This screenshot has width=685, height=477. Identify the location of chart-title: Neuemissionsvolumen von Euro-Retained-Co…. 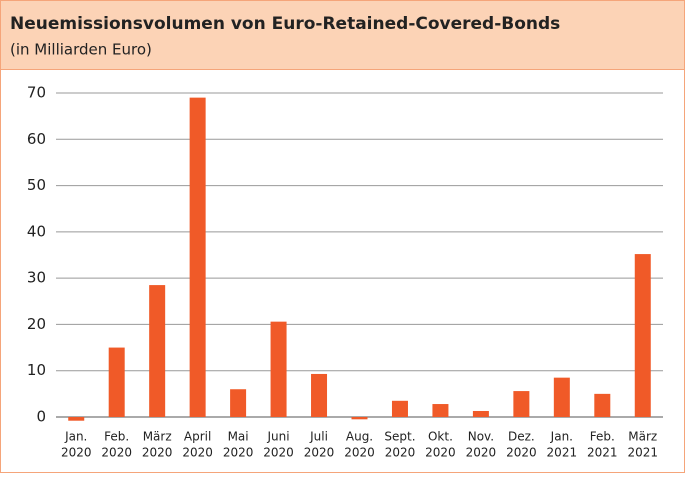
(285, 24).